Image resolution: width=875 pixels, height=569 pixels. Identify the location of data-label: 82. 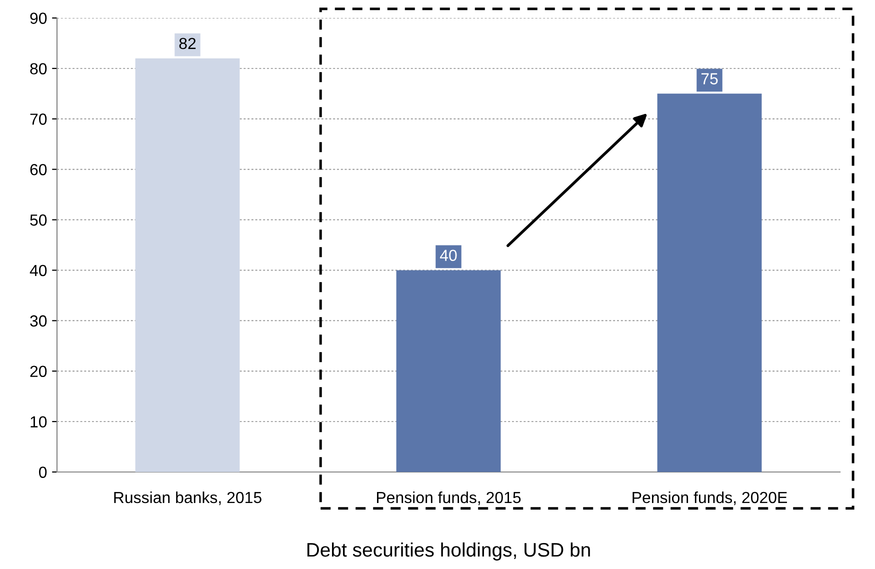
(187, 44).